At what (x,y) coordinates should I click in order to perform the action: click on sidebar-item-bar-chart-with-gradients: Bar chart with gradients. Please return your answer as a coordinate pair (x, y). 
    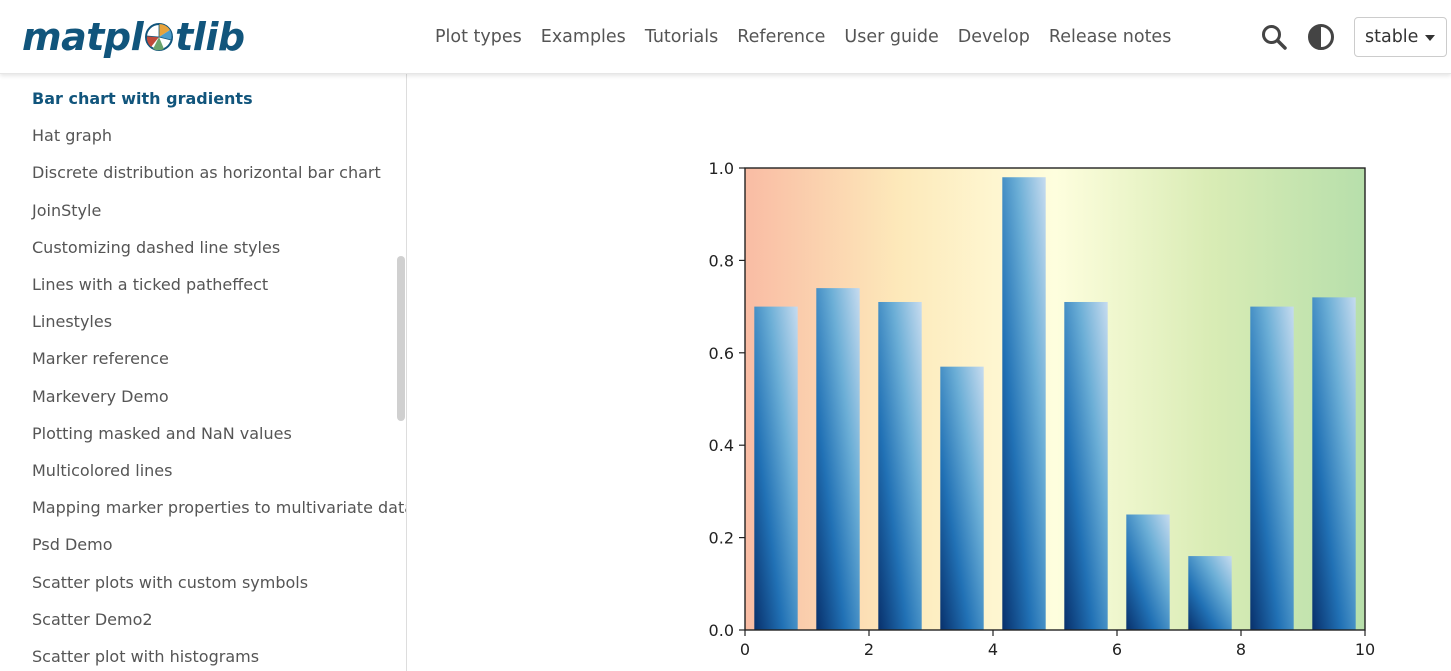
    Looking at the image, I should click on (142, 99).